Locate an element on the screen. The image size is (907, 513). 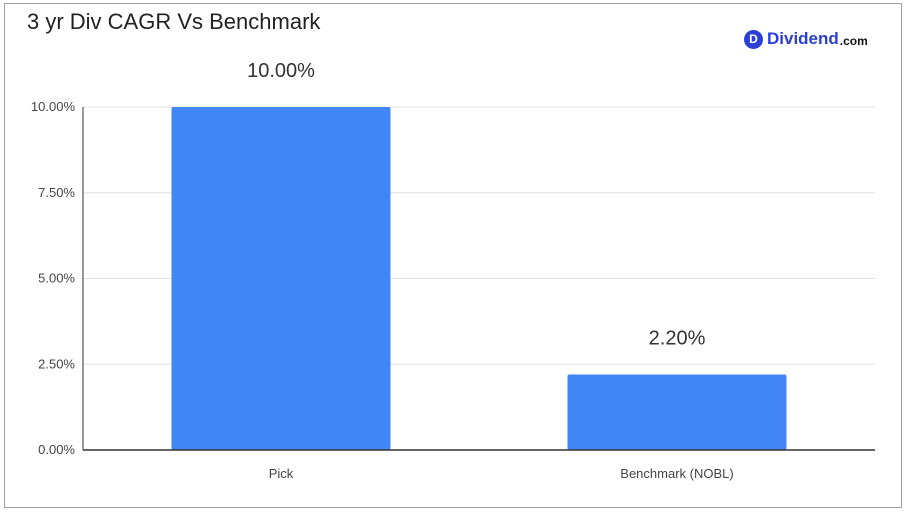
y-axis-ticks: 0.00% 2.50% 5.00% 7.50% 10.00% is located at coordinates (53, 278).